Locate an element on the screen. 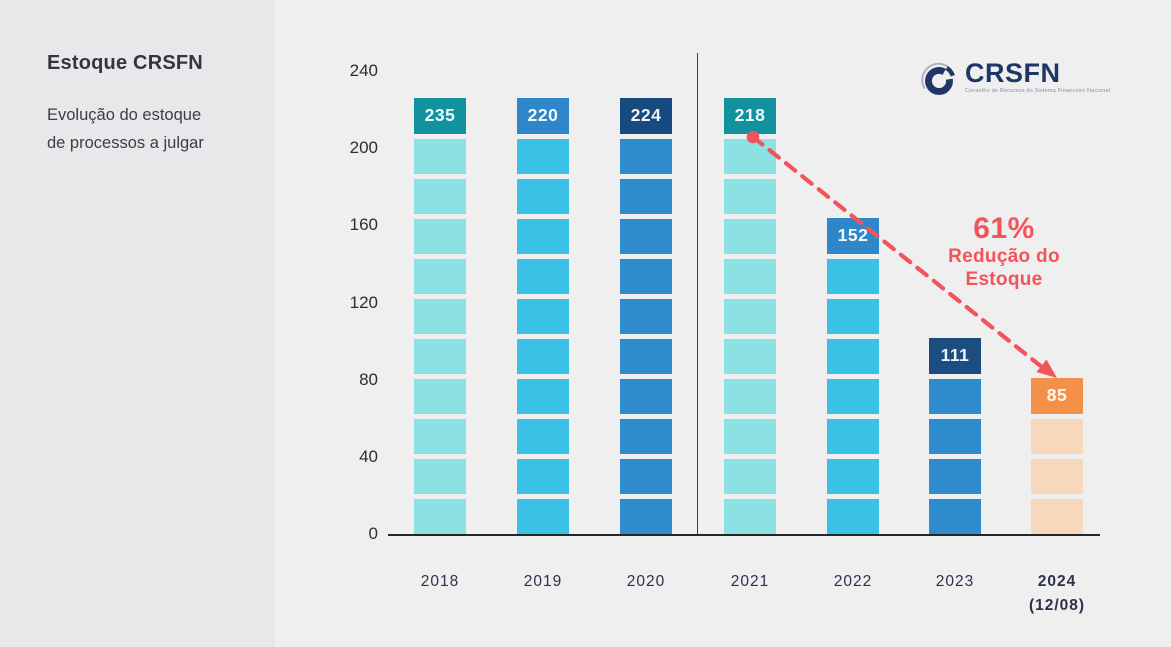  bar-value-chip-2024: 85 is located at coordinates (1057, 395).